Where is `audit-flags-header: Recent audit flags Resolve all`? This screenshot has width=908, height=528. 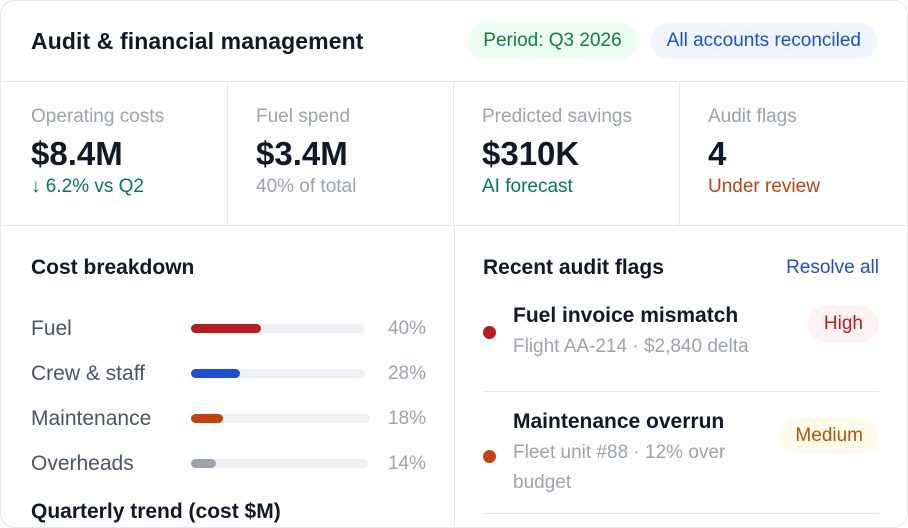
audit-flags-header: Recent audit flags Resolve all is located at coordinates (681, 268).